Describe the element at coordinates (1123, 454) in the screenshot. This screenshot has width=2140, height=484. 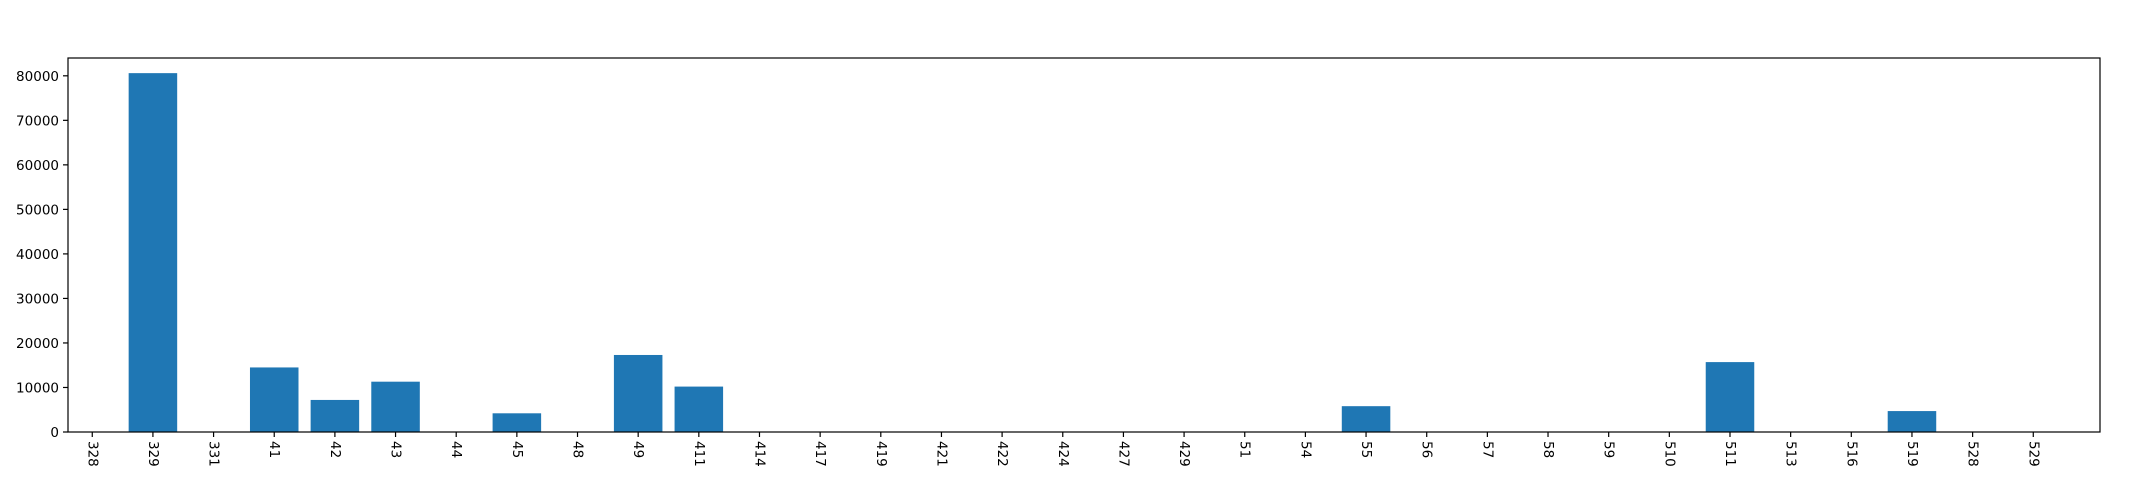
I see `x-tick-label: 427` at that location.